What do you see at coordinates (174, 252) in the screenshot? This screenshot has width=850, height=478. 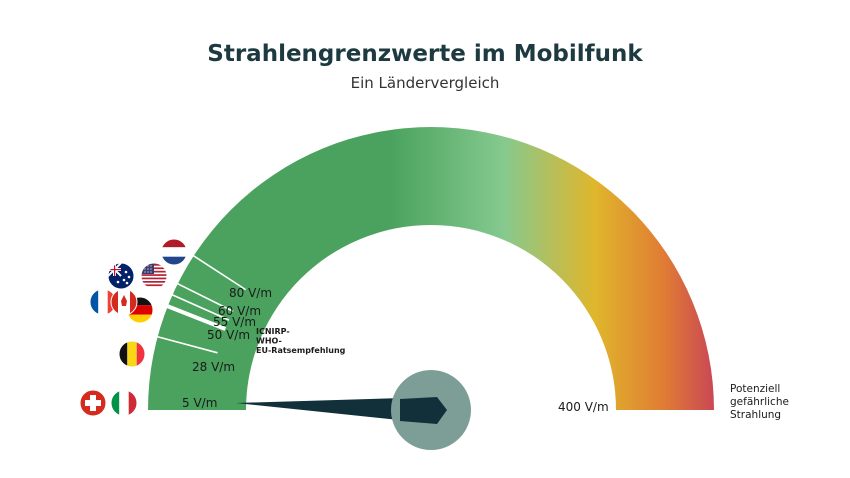 I see `flag-netherlands-icon` at bounding box center [174, 252].